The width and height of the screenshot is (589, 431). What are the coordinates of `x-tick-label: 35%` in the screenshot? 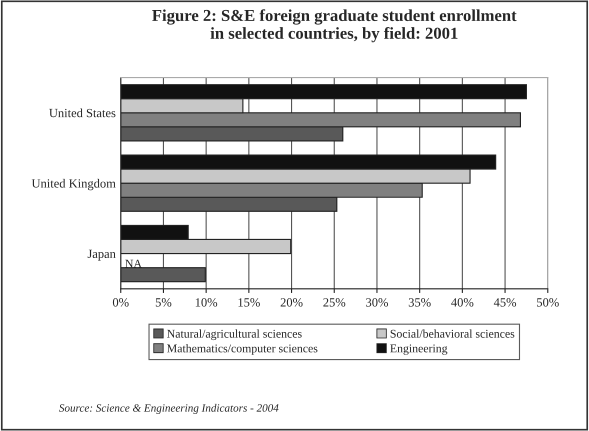 It's located at (419, 302).